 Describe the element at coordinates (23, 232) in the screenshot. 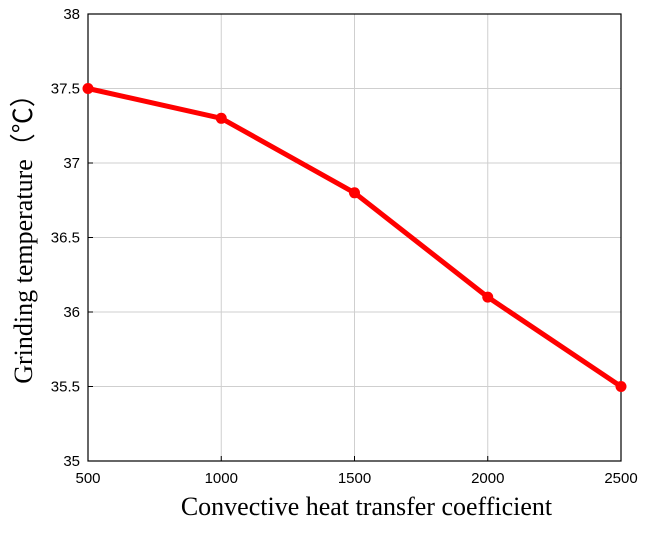

I see `y-axis-label: Grinding temperature（℃）` at that location.